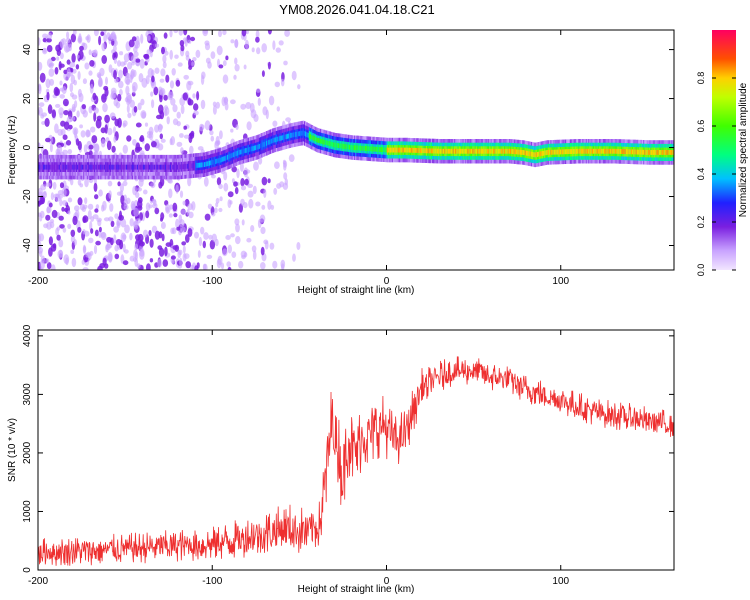  Describe the element at coordinates (743, 149) in the screenshot. I see `colorbar-label: Normalized spectral amplitude` at that location.